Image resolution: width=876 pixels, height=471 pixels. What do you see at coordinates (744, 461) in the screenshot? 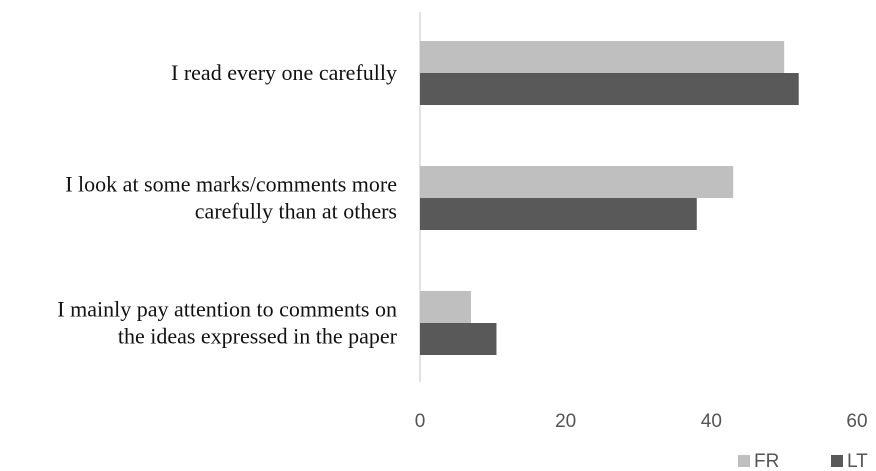
I see `legend-swatch-fr` at bounding box center [744, 461].